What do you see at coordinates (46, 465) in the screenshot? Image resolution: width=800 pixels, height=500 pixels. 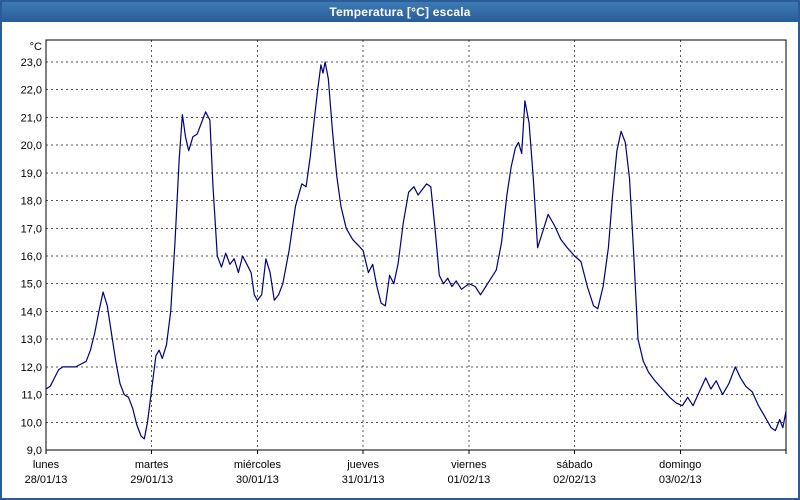 I see `day-name-label: lunes` at bounding box center [46, 465].